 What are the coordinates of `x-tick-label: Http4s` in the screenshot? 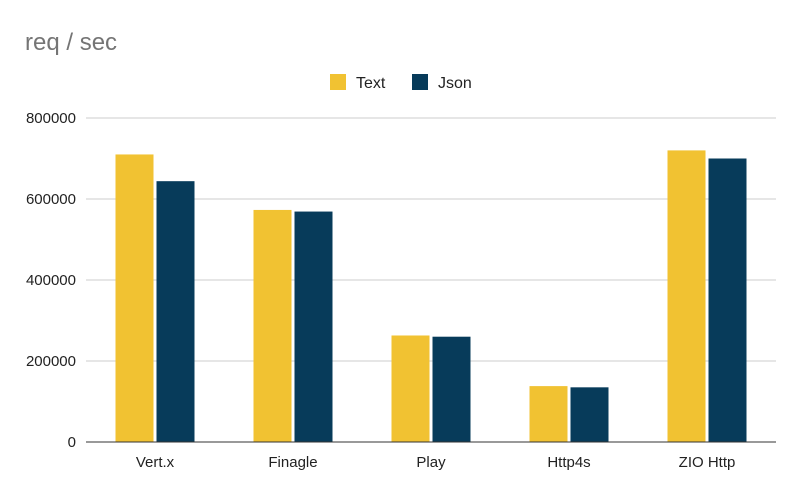 It's located at (568, 462).